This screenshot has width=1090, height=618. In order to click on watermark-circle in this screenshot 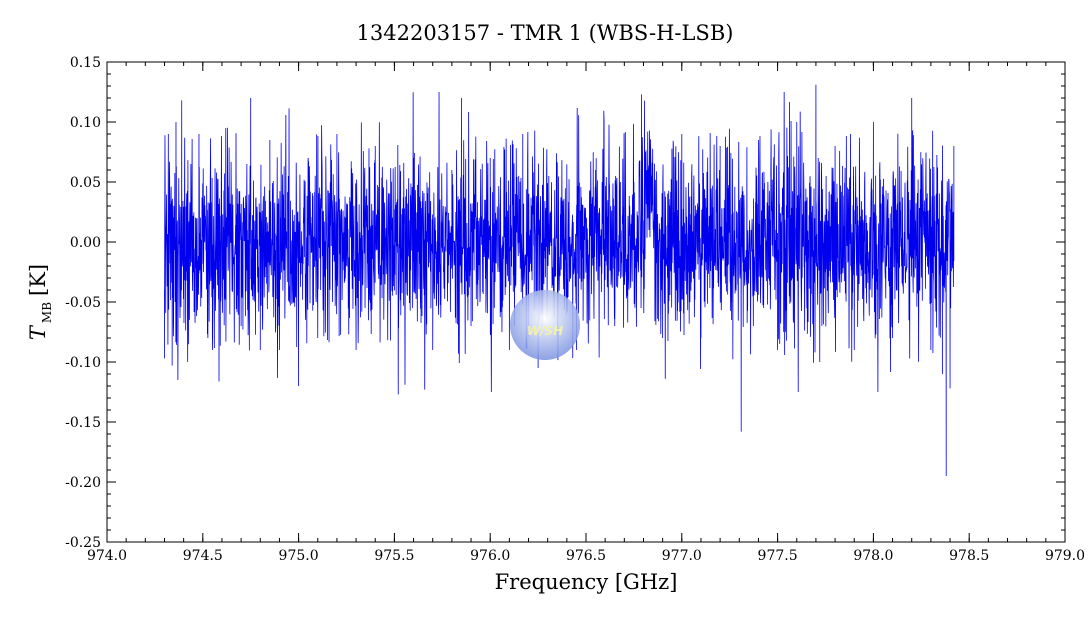, I will do `click(545, 325)`.